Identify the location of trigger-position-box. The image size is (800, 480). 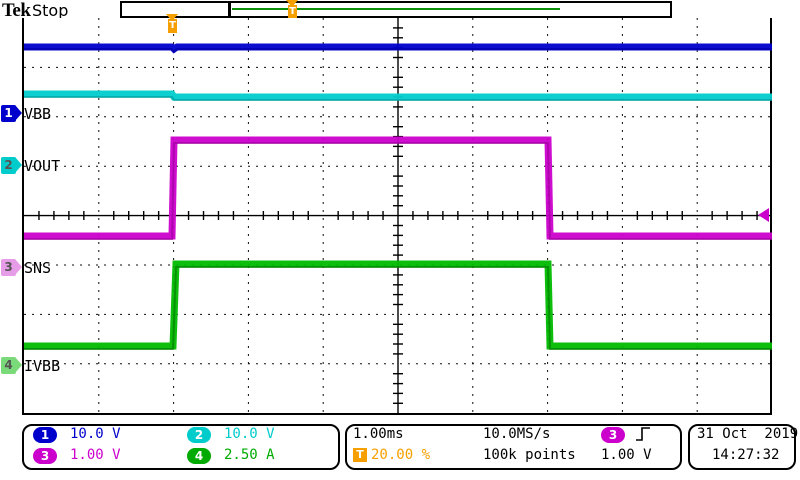
(172, 26).